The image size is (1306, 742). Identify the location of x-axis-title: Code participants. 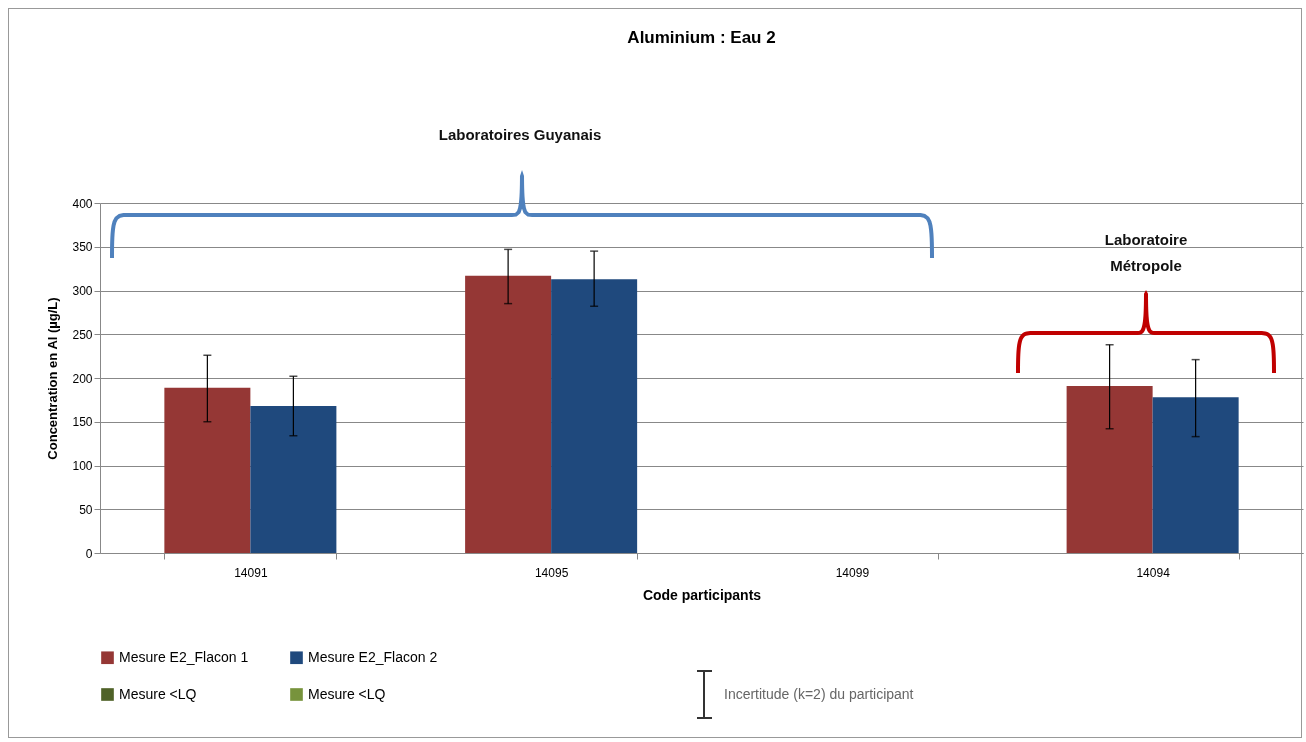
(702, 594).